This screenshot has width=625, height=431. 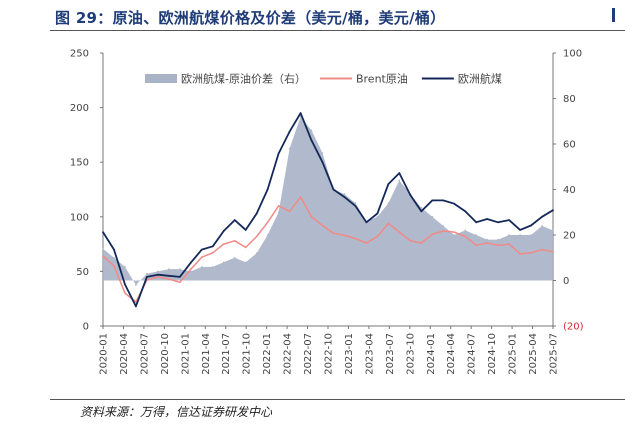 I want to click on x-tick-label: 2023-10, so click(x=410, y=354).